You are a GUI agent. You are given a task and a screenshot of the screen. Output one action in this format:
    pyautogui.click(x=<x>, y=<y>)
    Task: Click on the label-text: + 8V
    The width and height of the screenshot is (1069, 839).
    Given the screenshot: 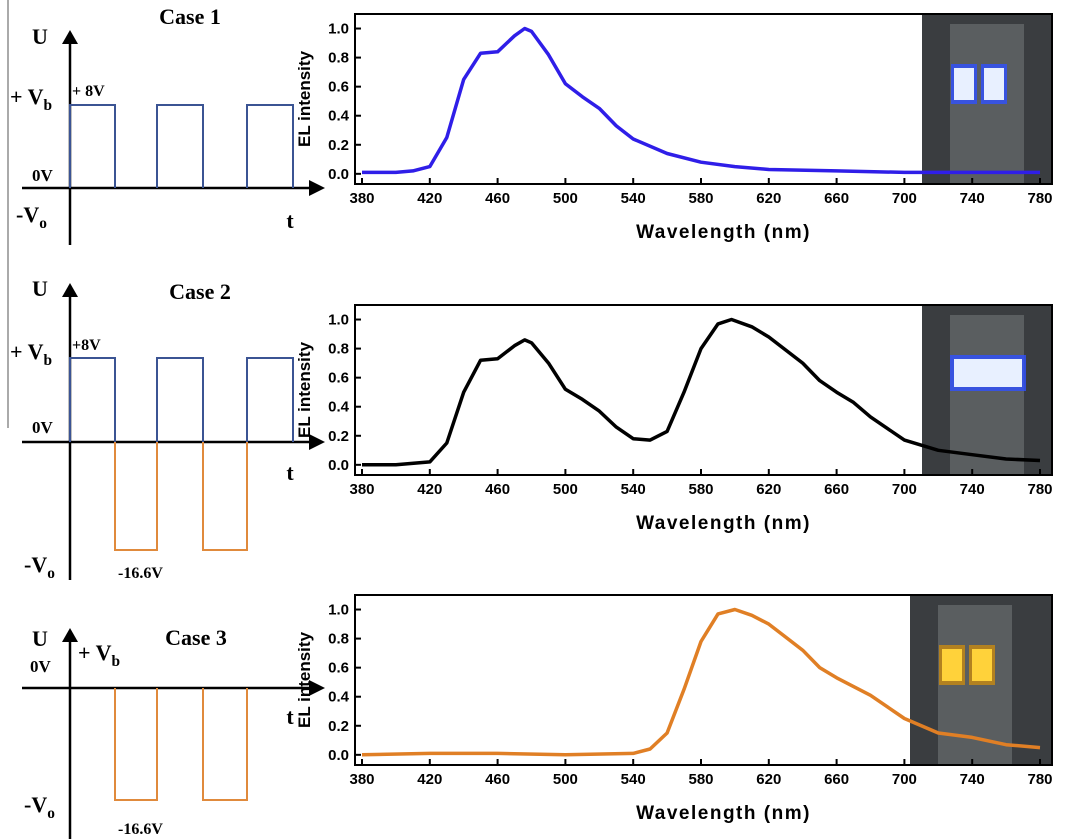 What is the action you would take?
    pyautogui.click(x=88, y=91)
    